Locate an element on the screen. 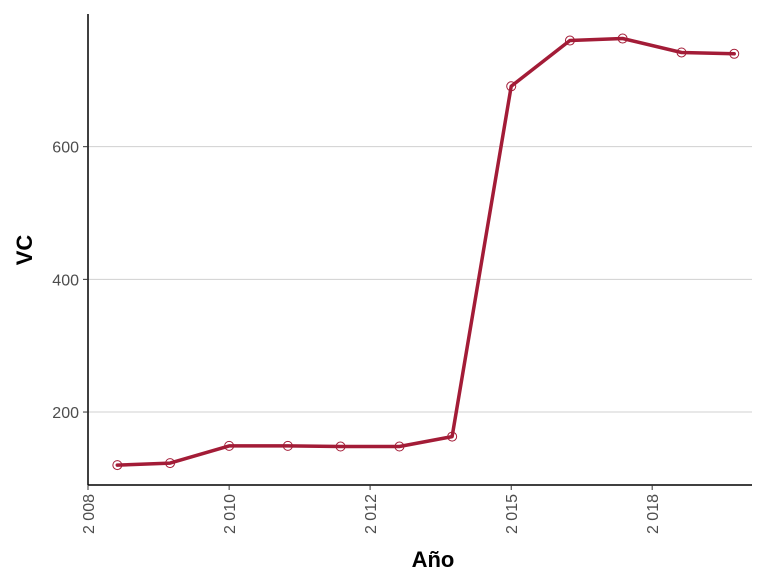 The image size is (760, 573). x-tick-label: 2 010 is located at coordinates (230, 514).